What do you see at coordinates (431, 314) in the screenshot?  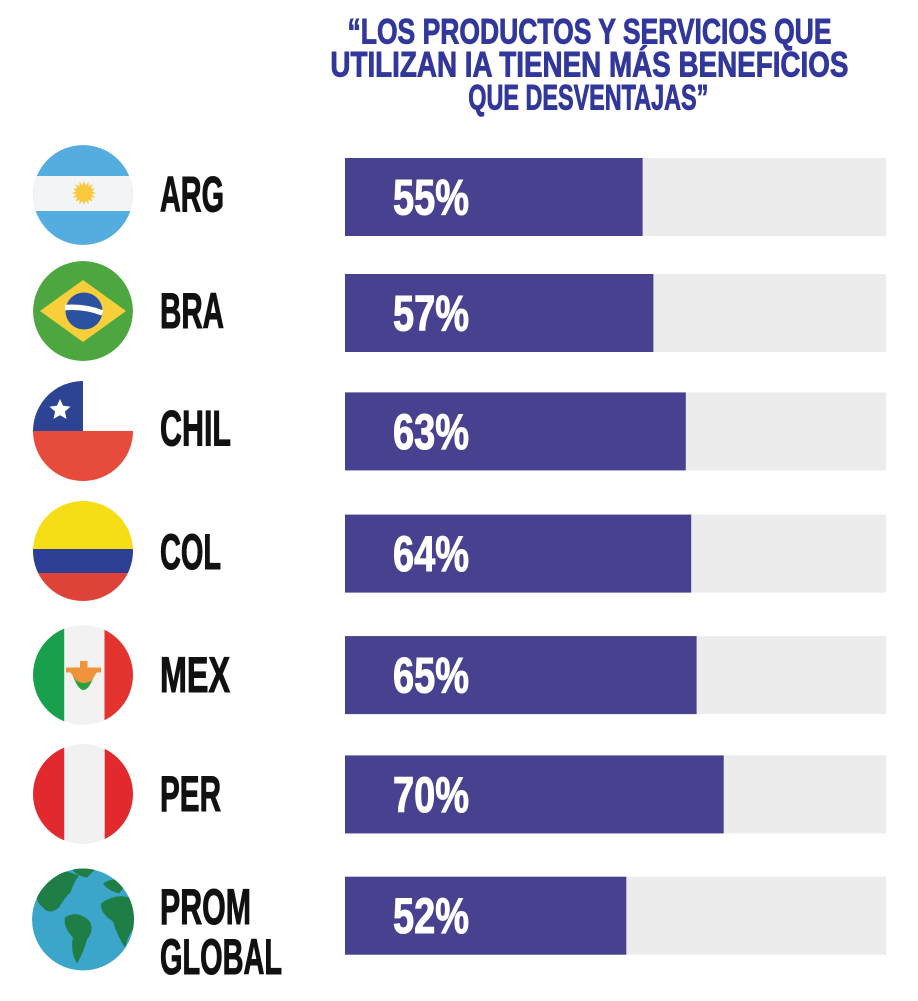 I see `svg-text: 57%` at bounding box center [431, 314].